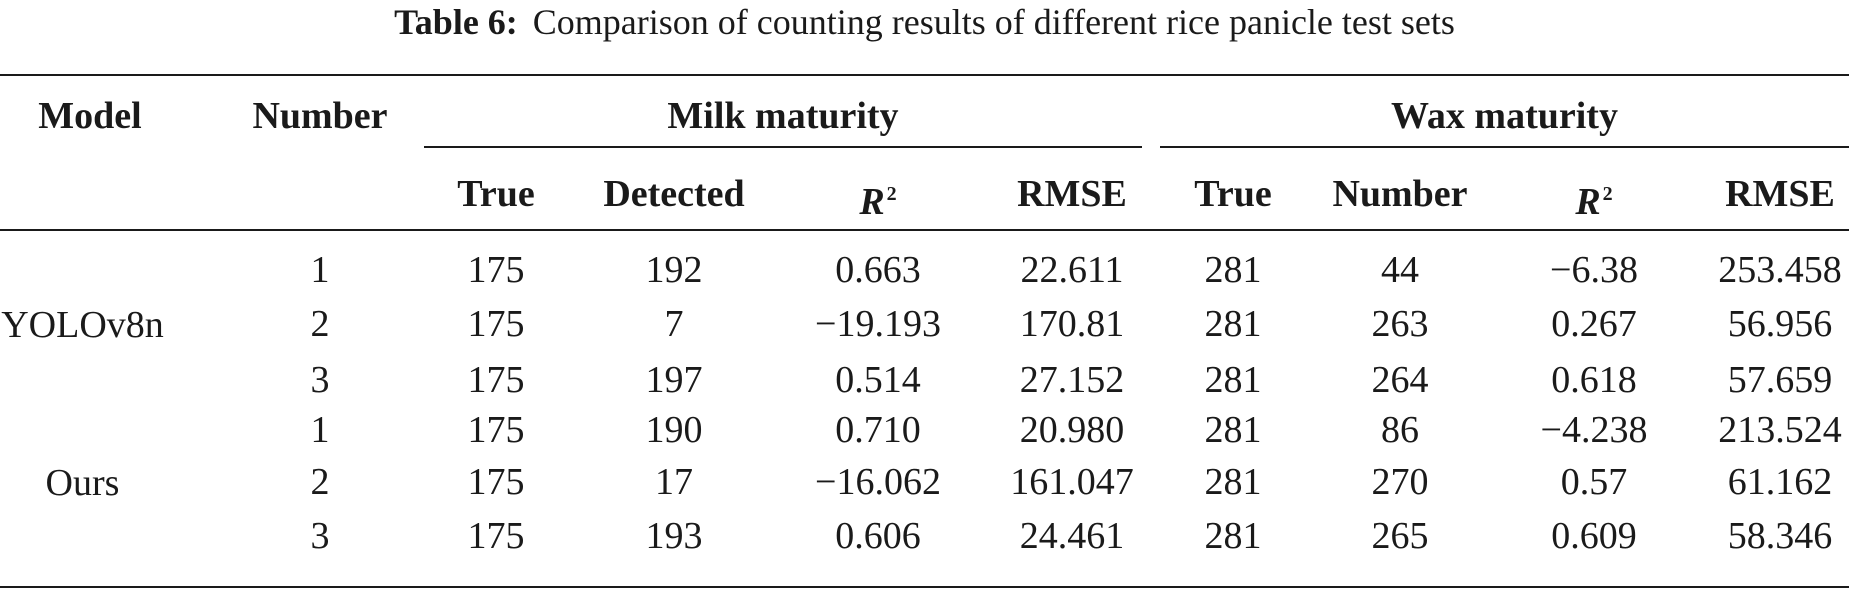 The height and width of the screenshot is (595, 1849). What do you see at coordinates (496, 194) in the screenshot?
I see `sub-true-milk: True` at bounding box center [496, 194].